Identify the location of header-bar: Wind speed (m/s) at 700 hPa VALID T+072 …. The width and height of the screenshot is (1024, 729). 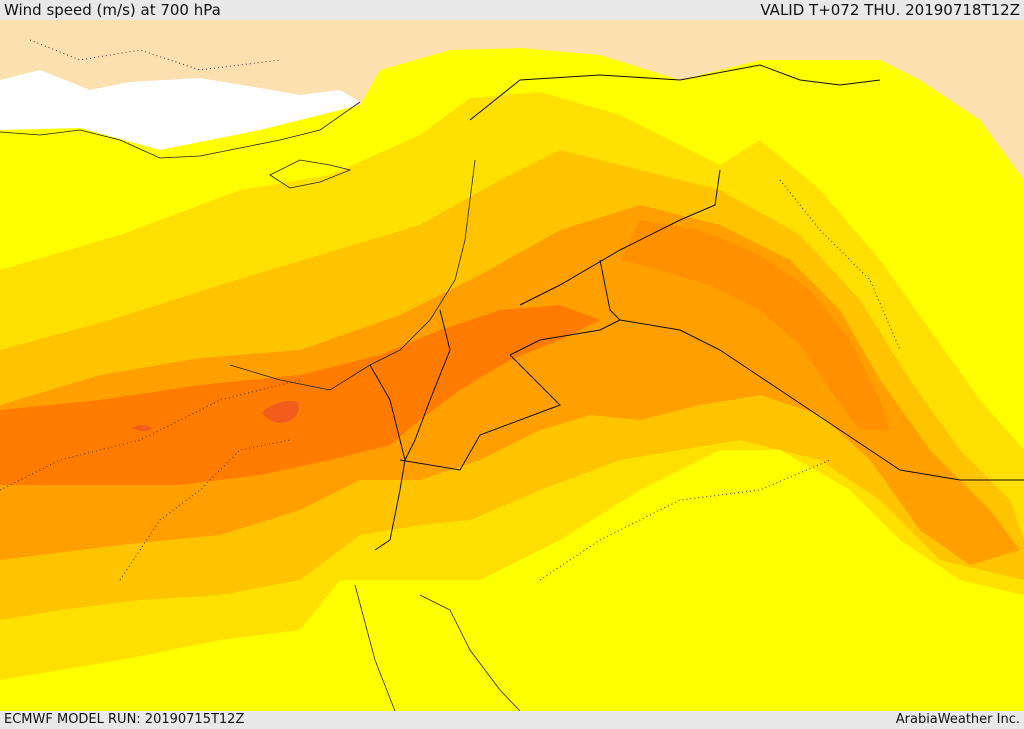
(512, 10).